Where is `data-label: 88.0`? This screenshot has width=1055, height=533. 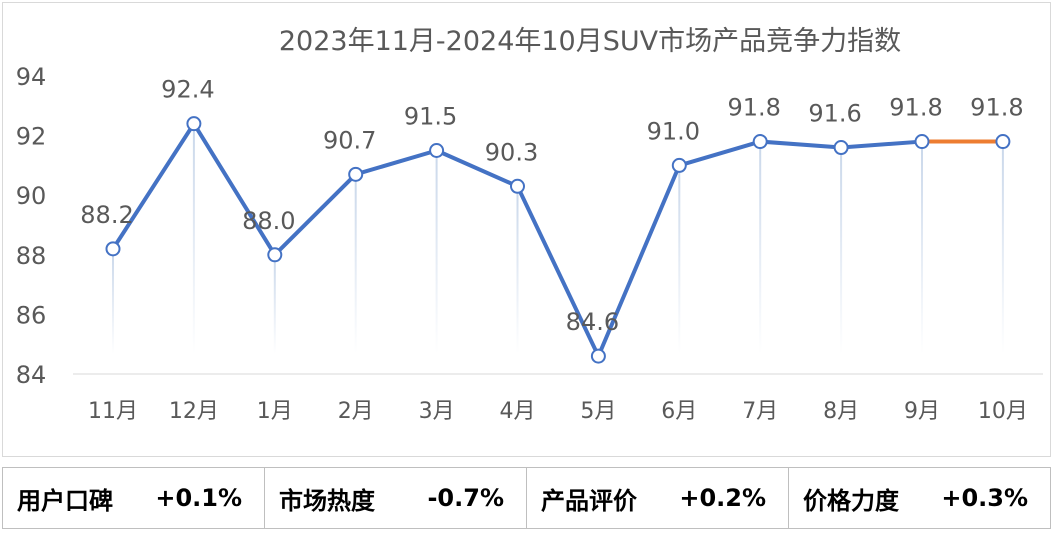
data-label: 88.0 is located at coordinates (268, 221).